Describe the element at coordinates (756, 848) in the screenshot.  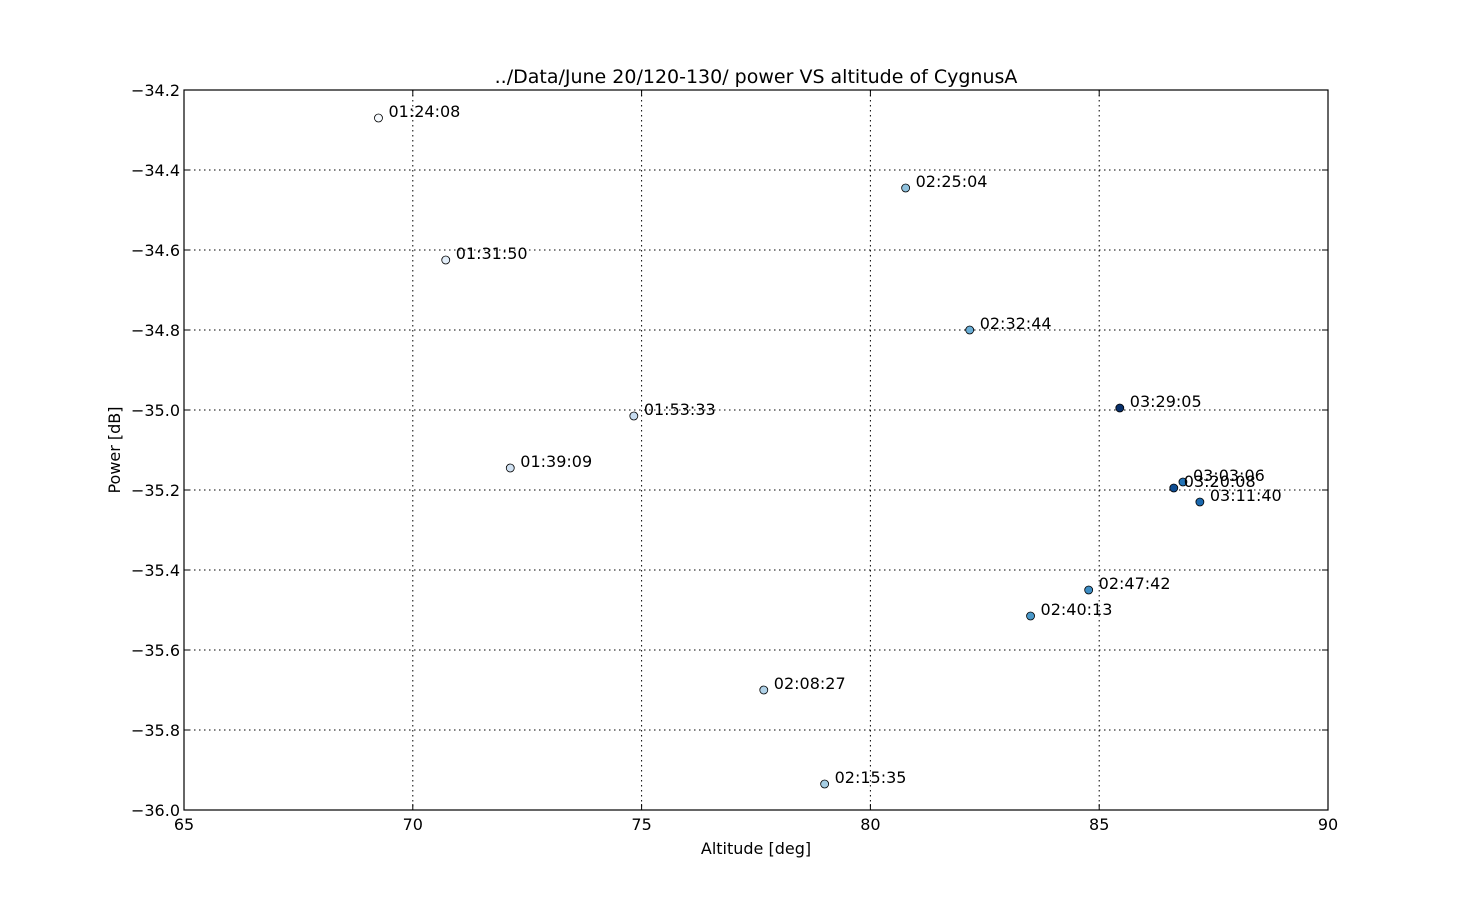
I see `x-axis-title: Altitude [deg]` at that location.